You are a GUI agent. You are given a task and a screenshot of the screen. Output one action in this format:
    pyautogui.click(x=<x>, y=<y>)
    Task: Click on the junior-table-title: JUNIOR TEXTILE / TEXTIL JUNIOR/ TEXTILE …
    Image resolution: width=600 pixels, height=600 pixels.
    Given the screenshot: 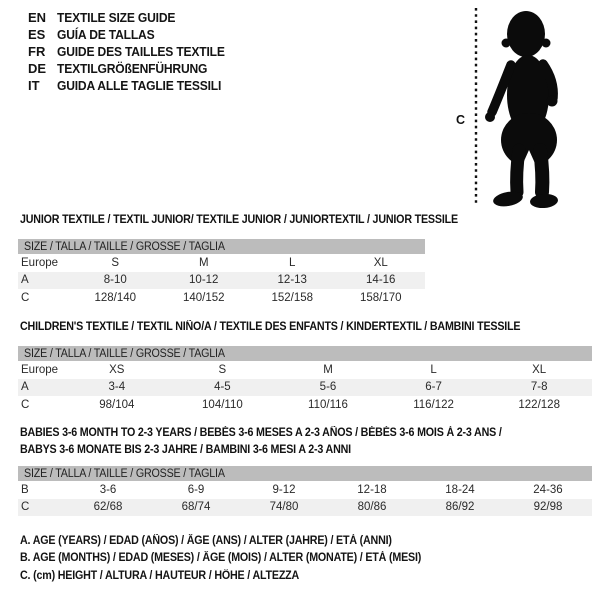 What is the action you would take?
    pyautogui.click(x=255, y=220)
    